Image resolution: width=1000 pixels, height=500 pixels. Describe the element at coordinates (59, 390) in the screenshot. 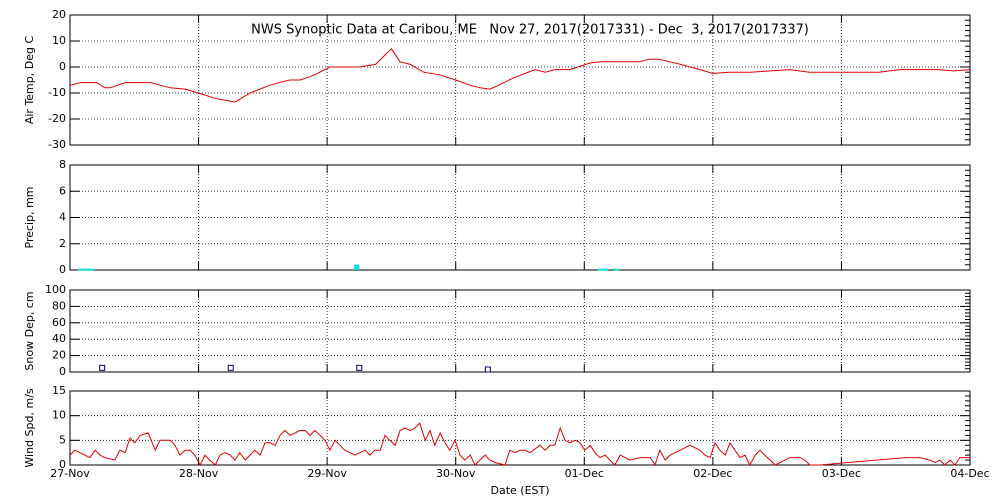

I see `y-tick-label: 15` at that location.